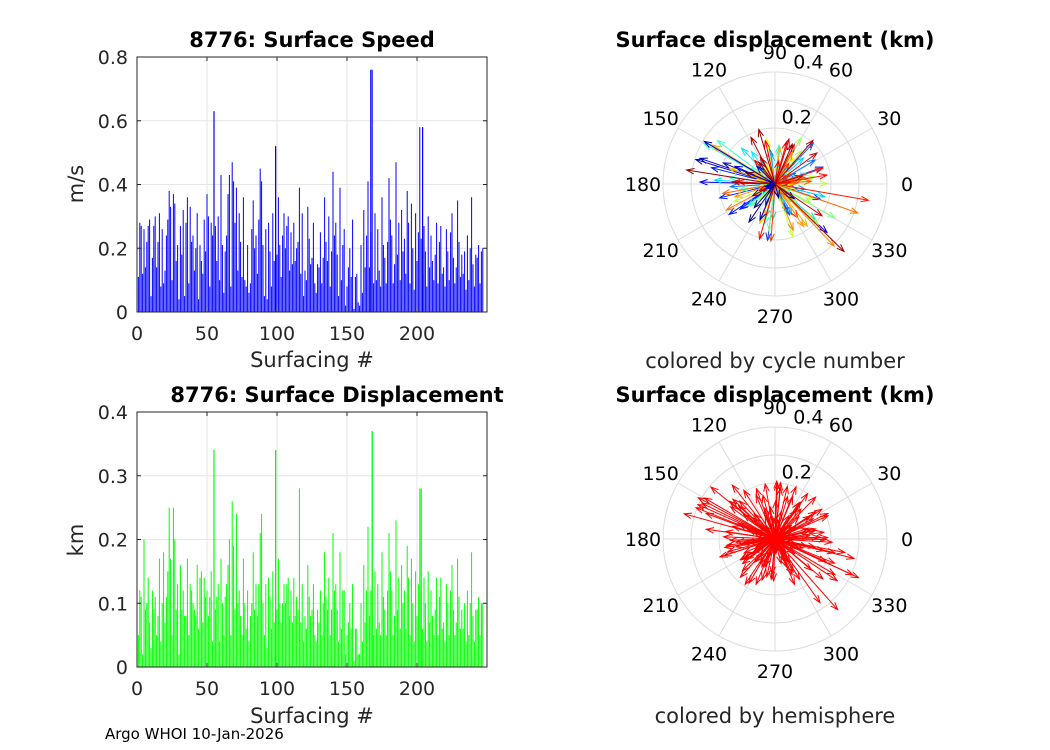  Describe the element at coordinates (137, 334) in the screenshot. I see `speed-x-tick-label: 0` at that location.